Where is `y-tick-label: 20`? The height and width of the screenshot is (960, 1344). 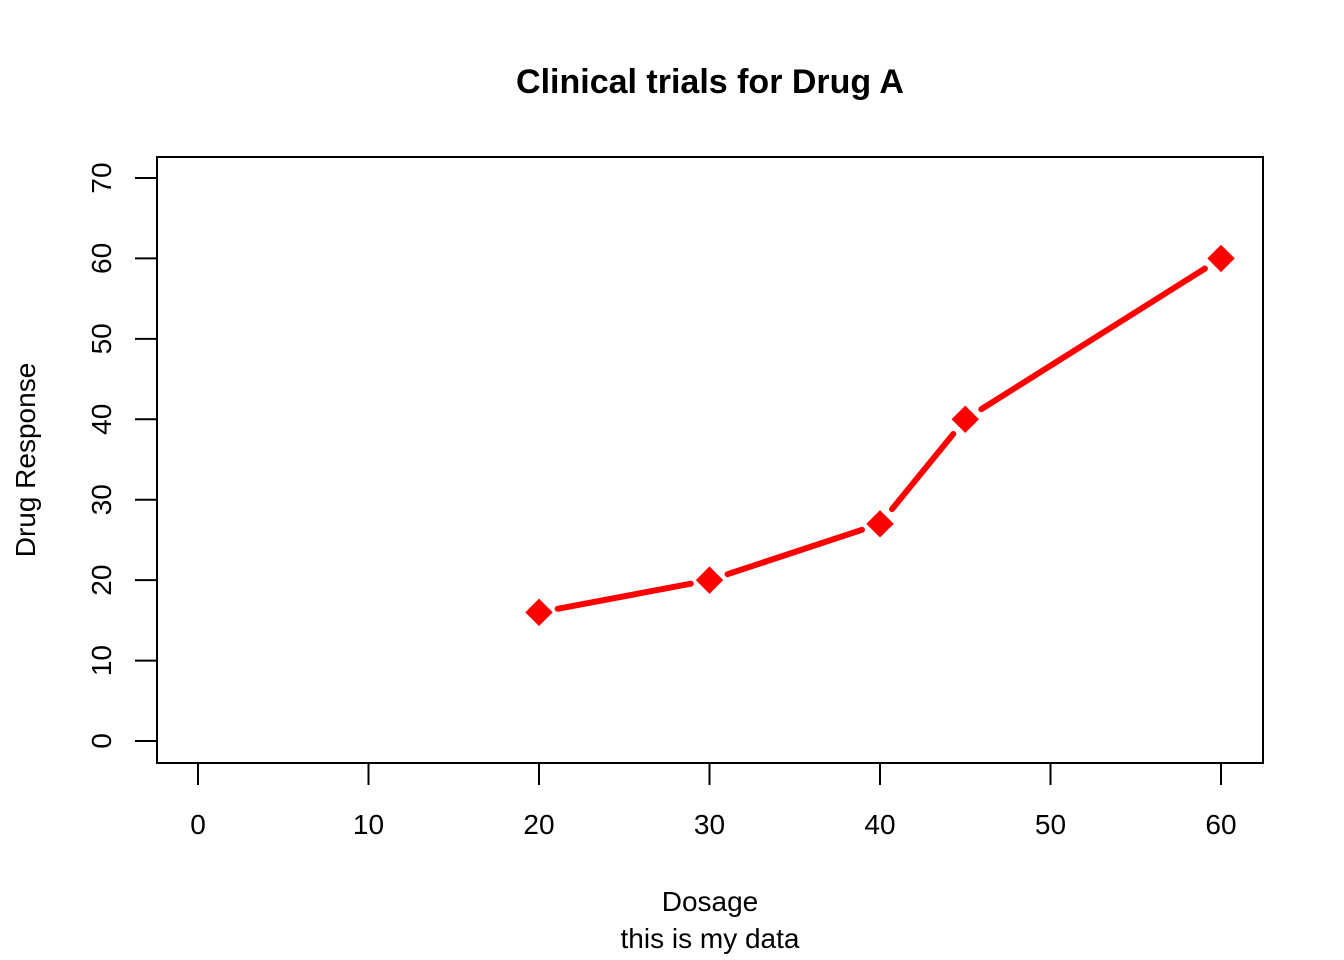
y-tick-label: 20 is located at coordinates (101, 580).